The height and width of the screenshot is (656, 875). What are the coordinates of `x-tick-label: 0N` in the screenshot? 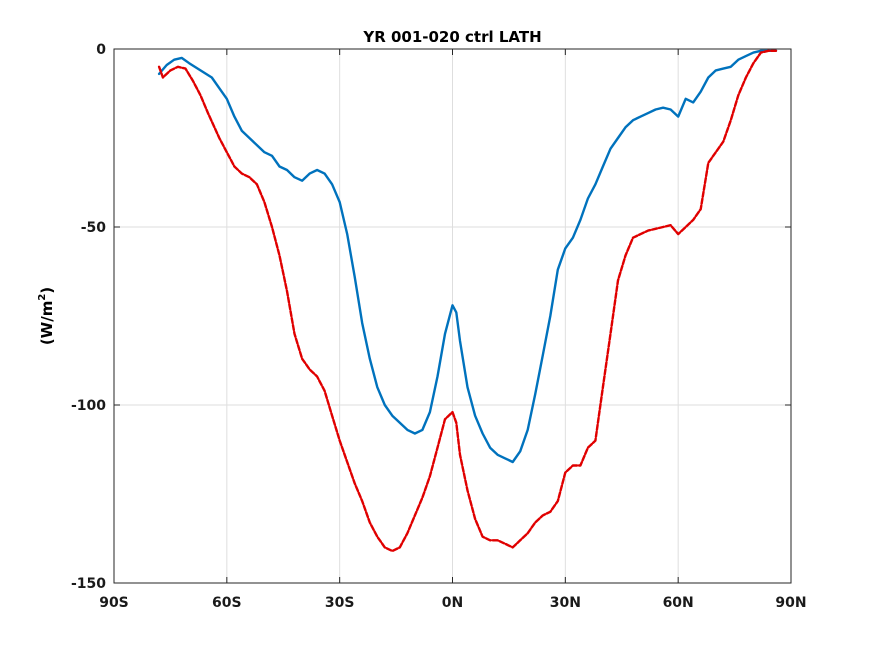 It's located at (452, 603).